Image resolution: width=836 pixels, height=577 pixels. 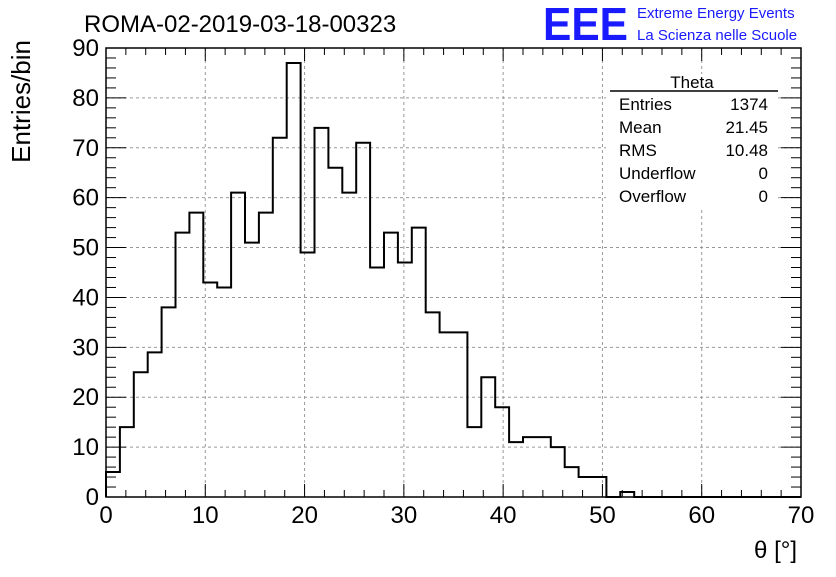 What do you see at coordinates (746, 150) in the screenshot?
I see `stats-value-rms: 10.48` at bounding box center [746, 150].